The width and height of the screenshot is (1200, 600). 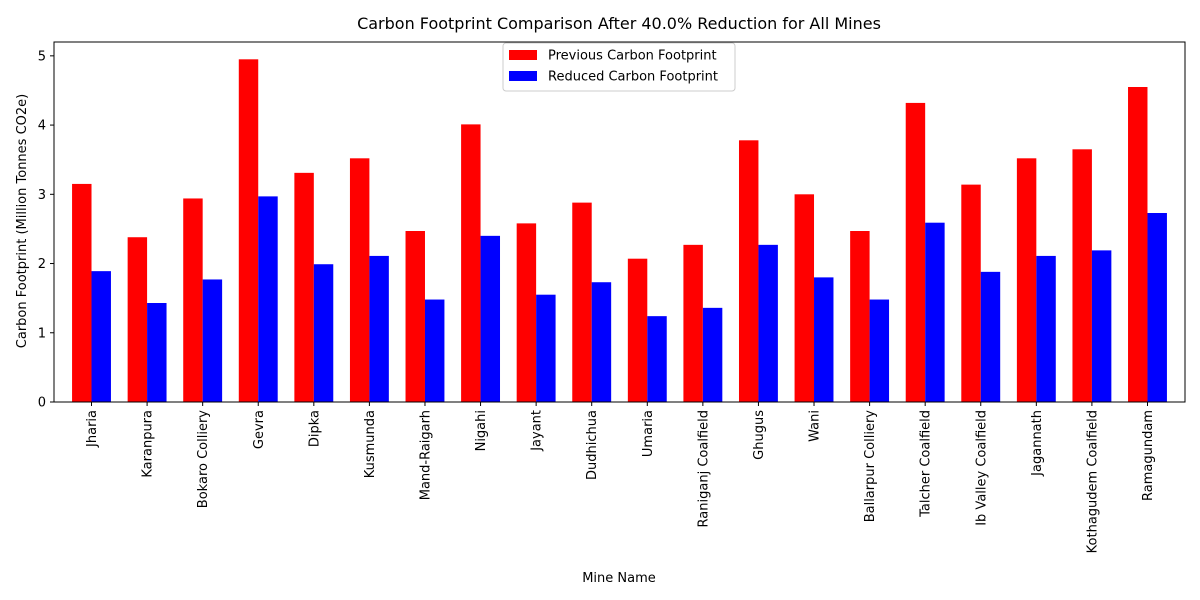 I want to click on x-tick-label: Ramagundam, so click(x=1148, y=455).